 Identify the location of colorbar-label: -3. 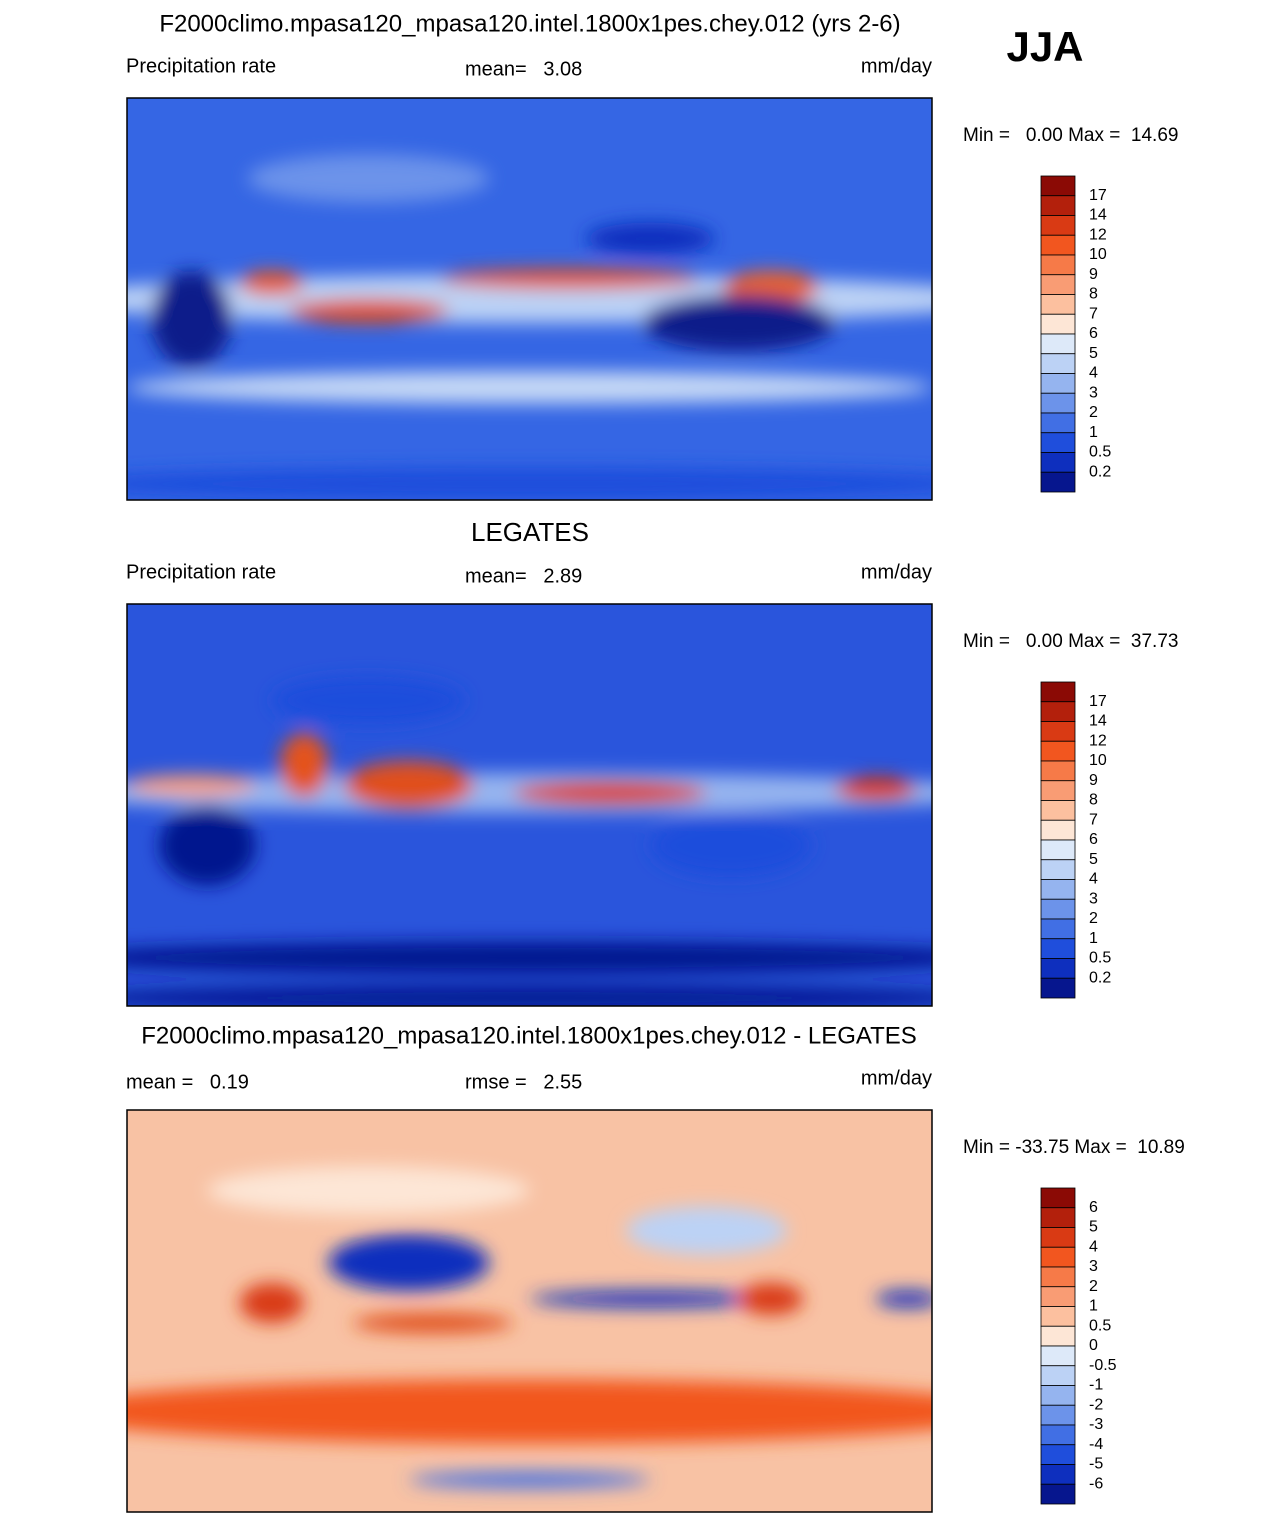
(1096, 1424).